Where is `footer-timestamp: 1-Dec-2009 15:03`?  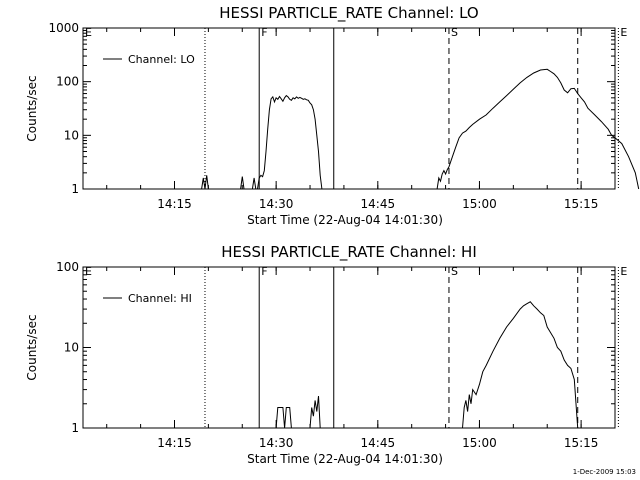 footer-timestamp: 1-Dec-2009 15:03 is located at coordinates (604, 472).